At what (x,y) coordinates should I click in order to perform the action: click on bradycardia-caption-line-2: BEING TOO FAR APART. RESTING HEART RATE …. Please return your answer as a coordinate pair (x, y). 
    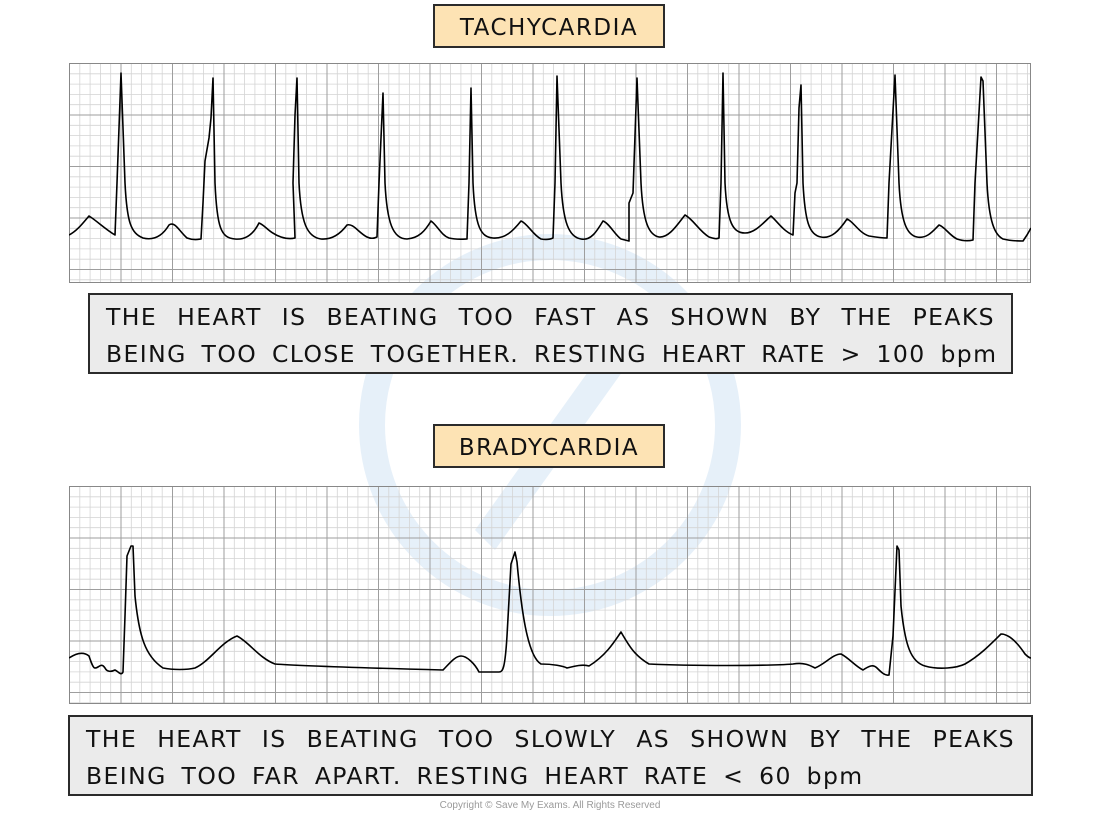
    Looking at the image, I should click on (475, 776).